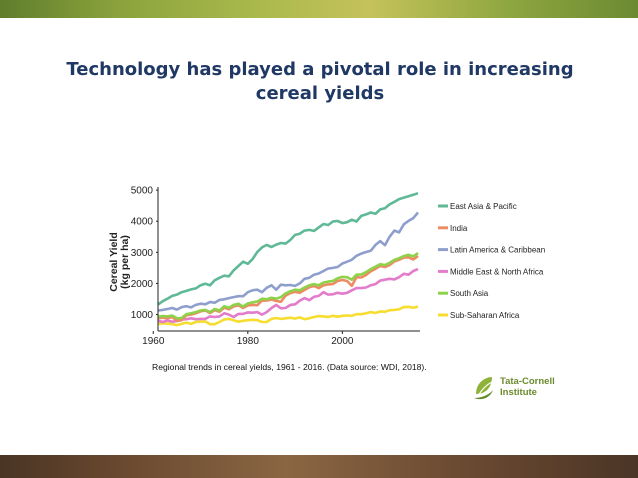 Image resolution: width=638 pixels, height=478 pixels. What do you see at coordinates (125, 262) in the screenshot?
I see `y-axis-label-line2: (kg per ha)` at bounding box center [125, 262].